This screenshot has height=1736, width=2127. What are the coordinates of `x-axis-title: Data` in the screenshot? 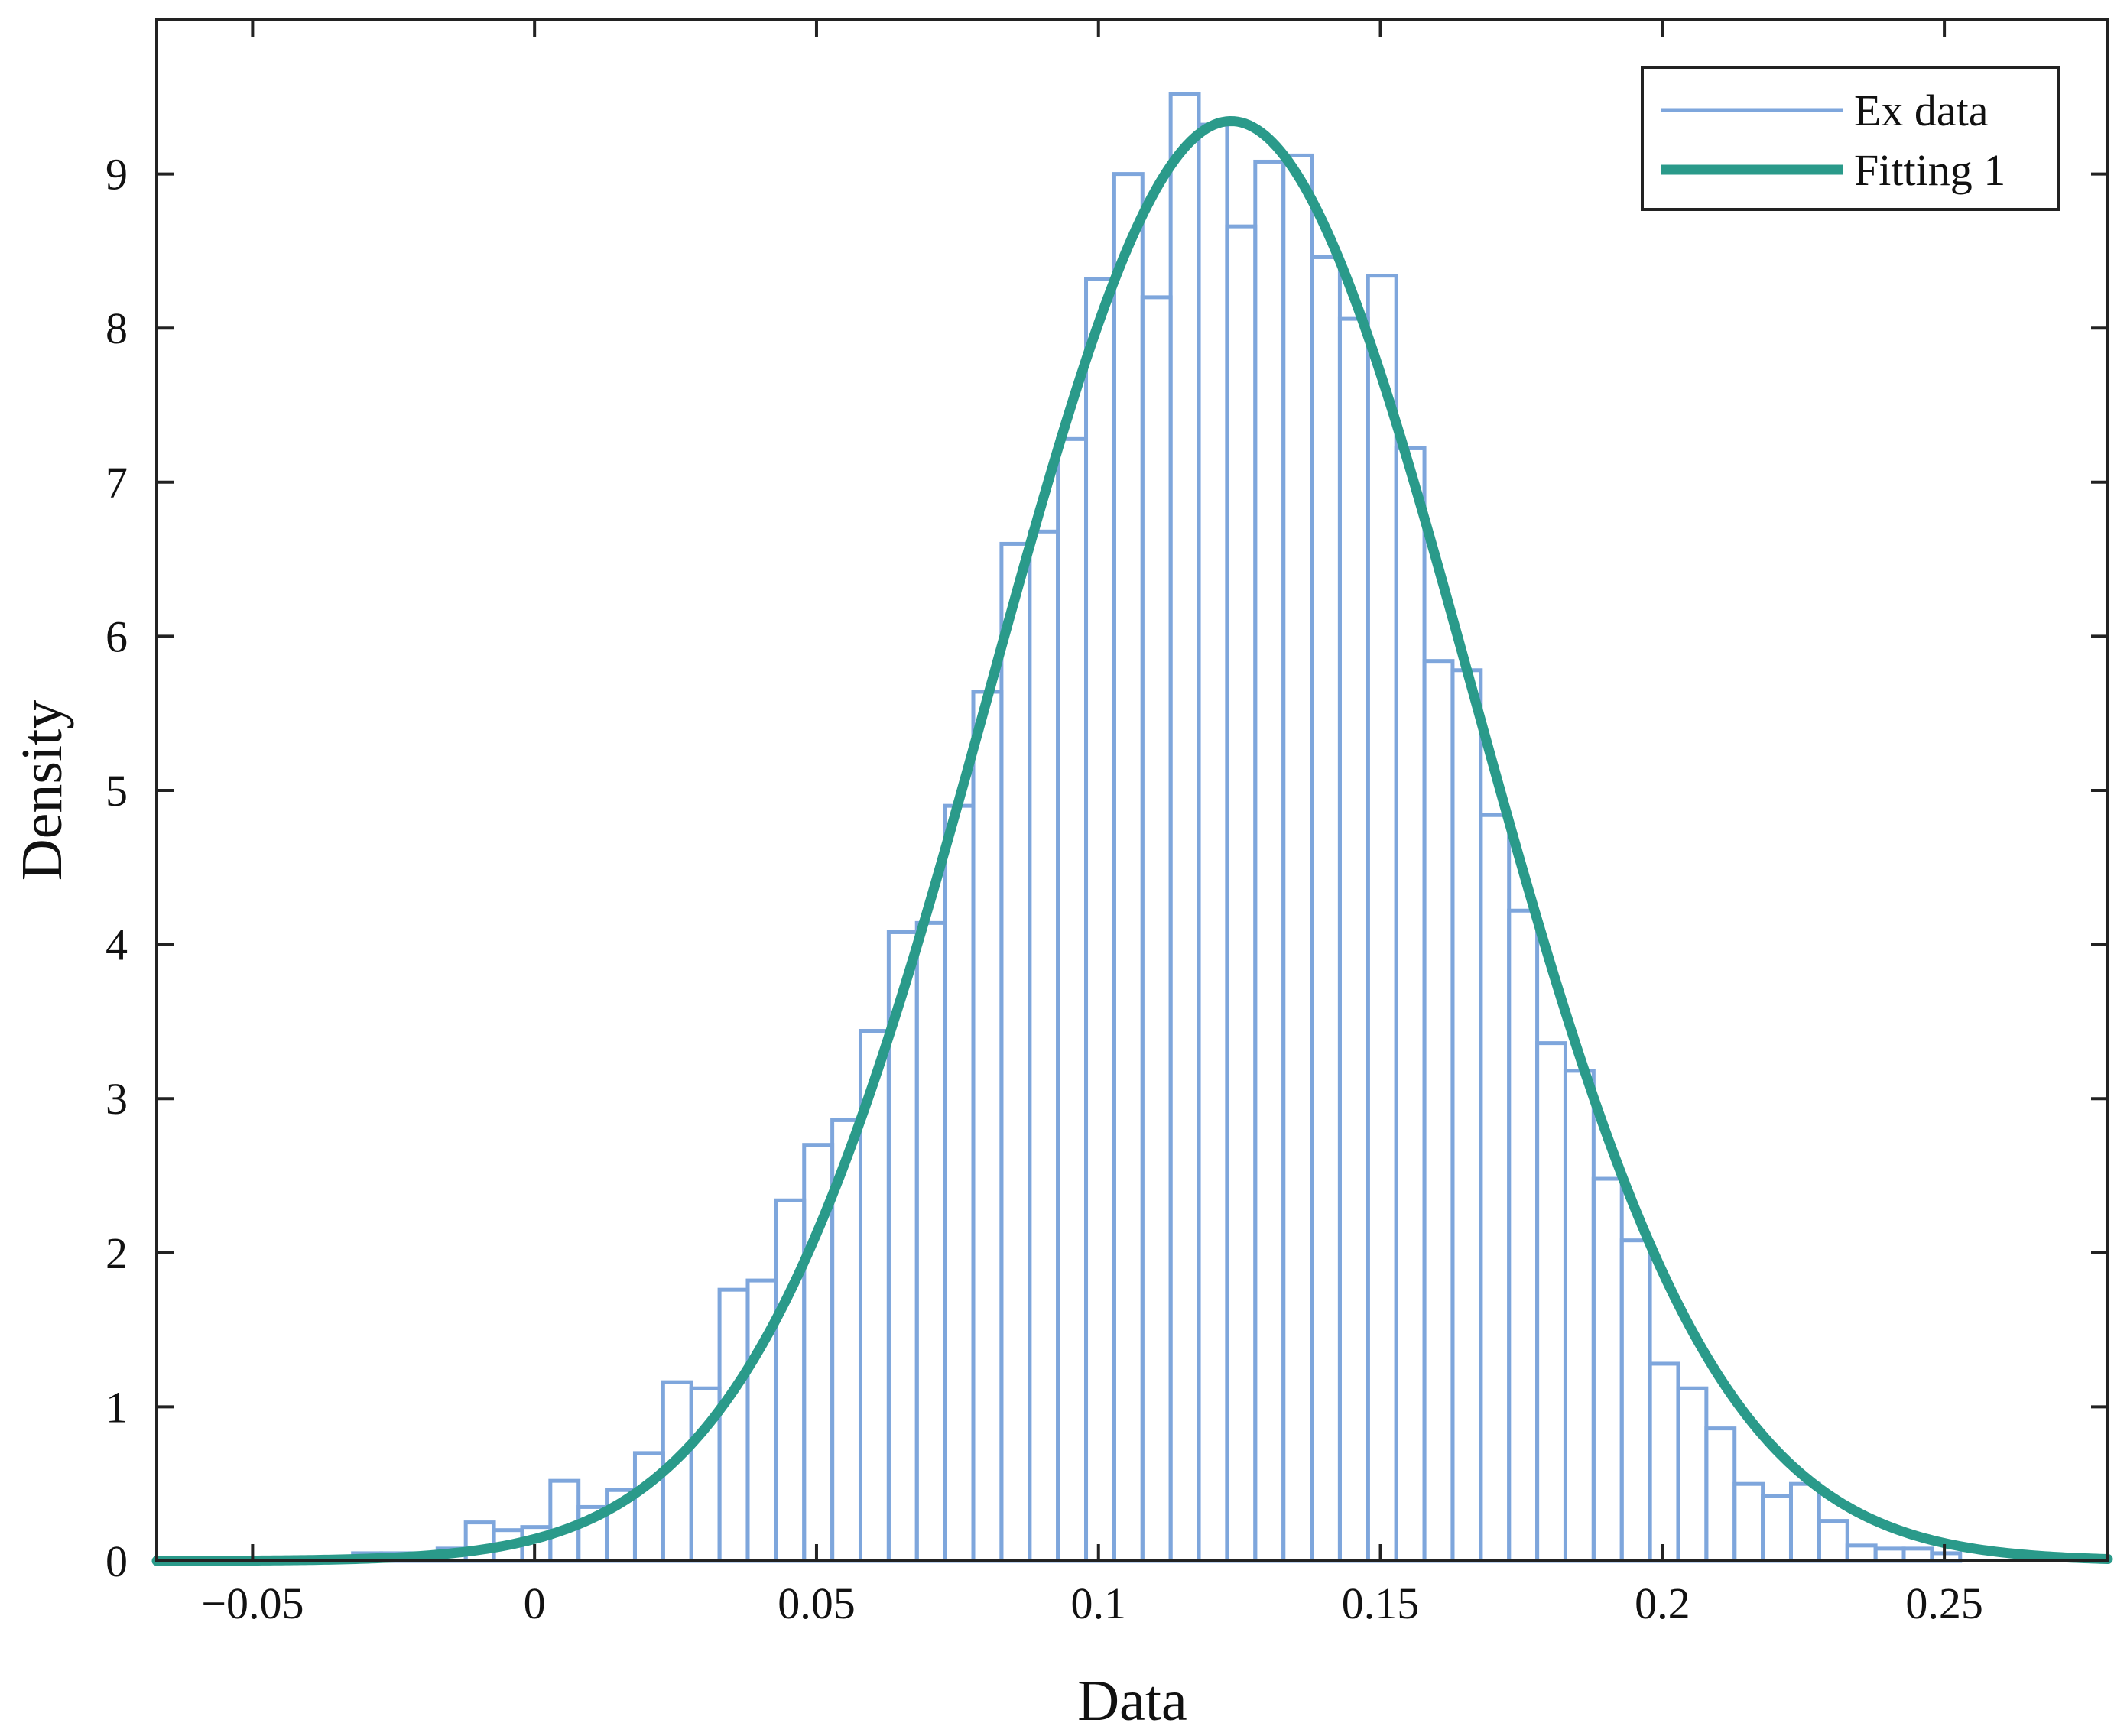 It's located at (1132, 1701).